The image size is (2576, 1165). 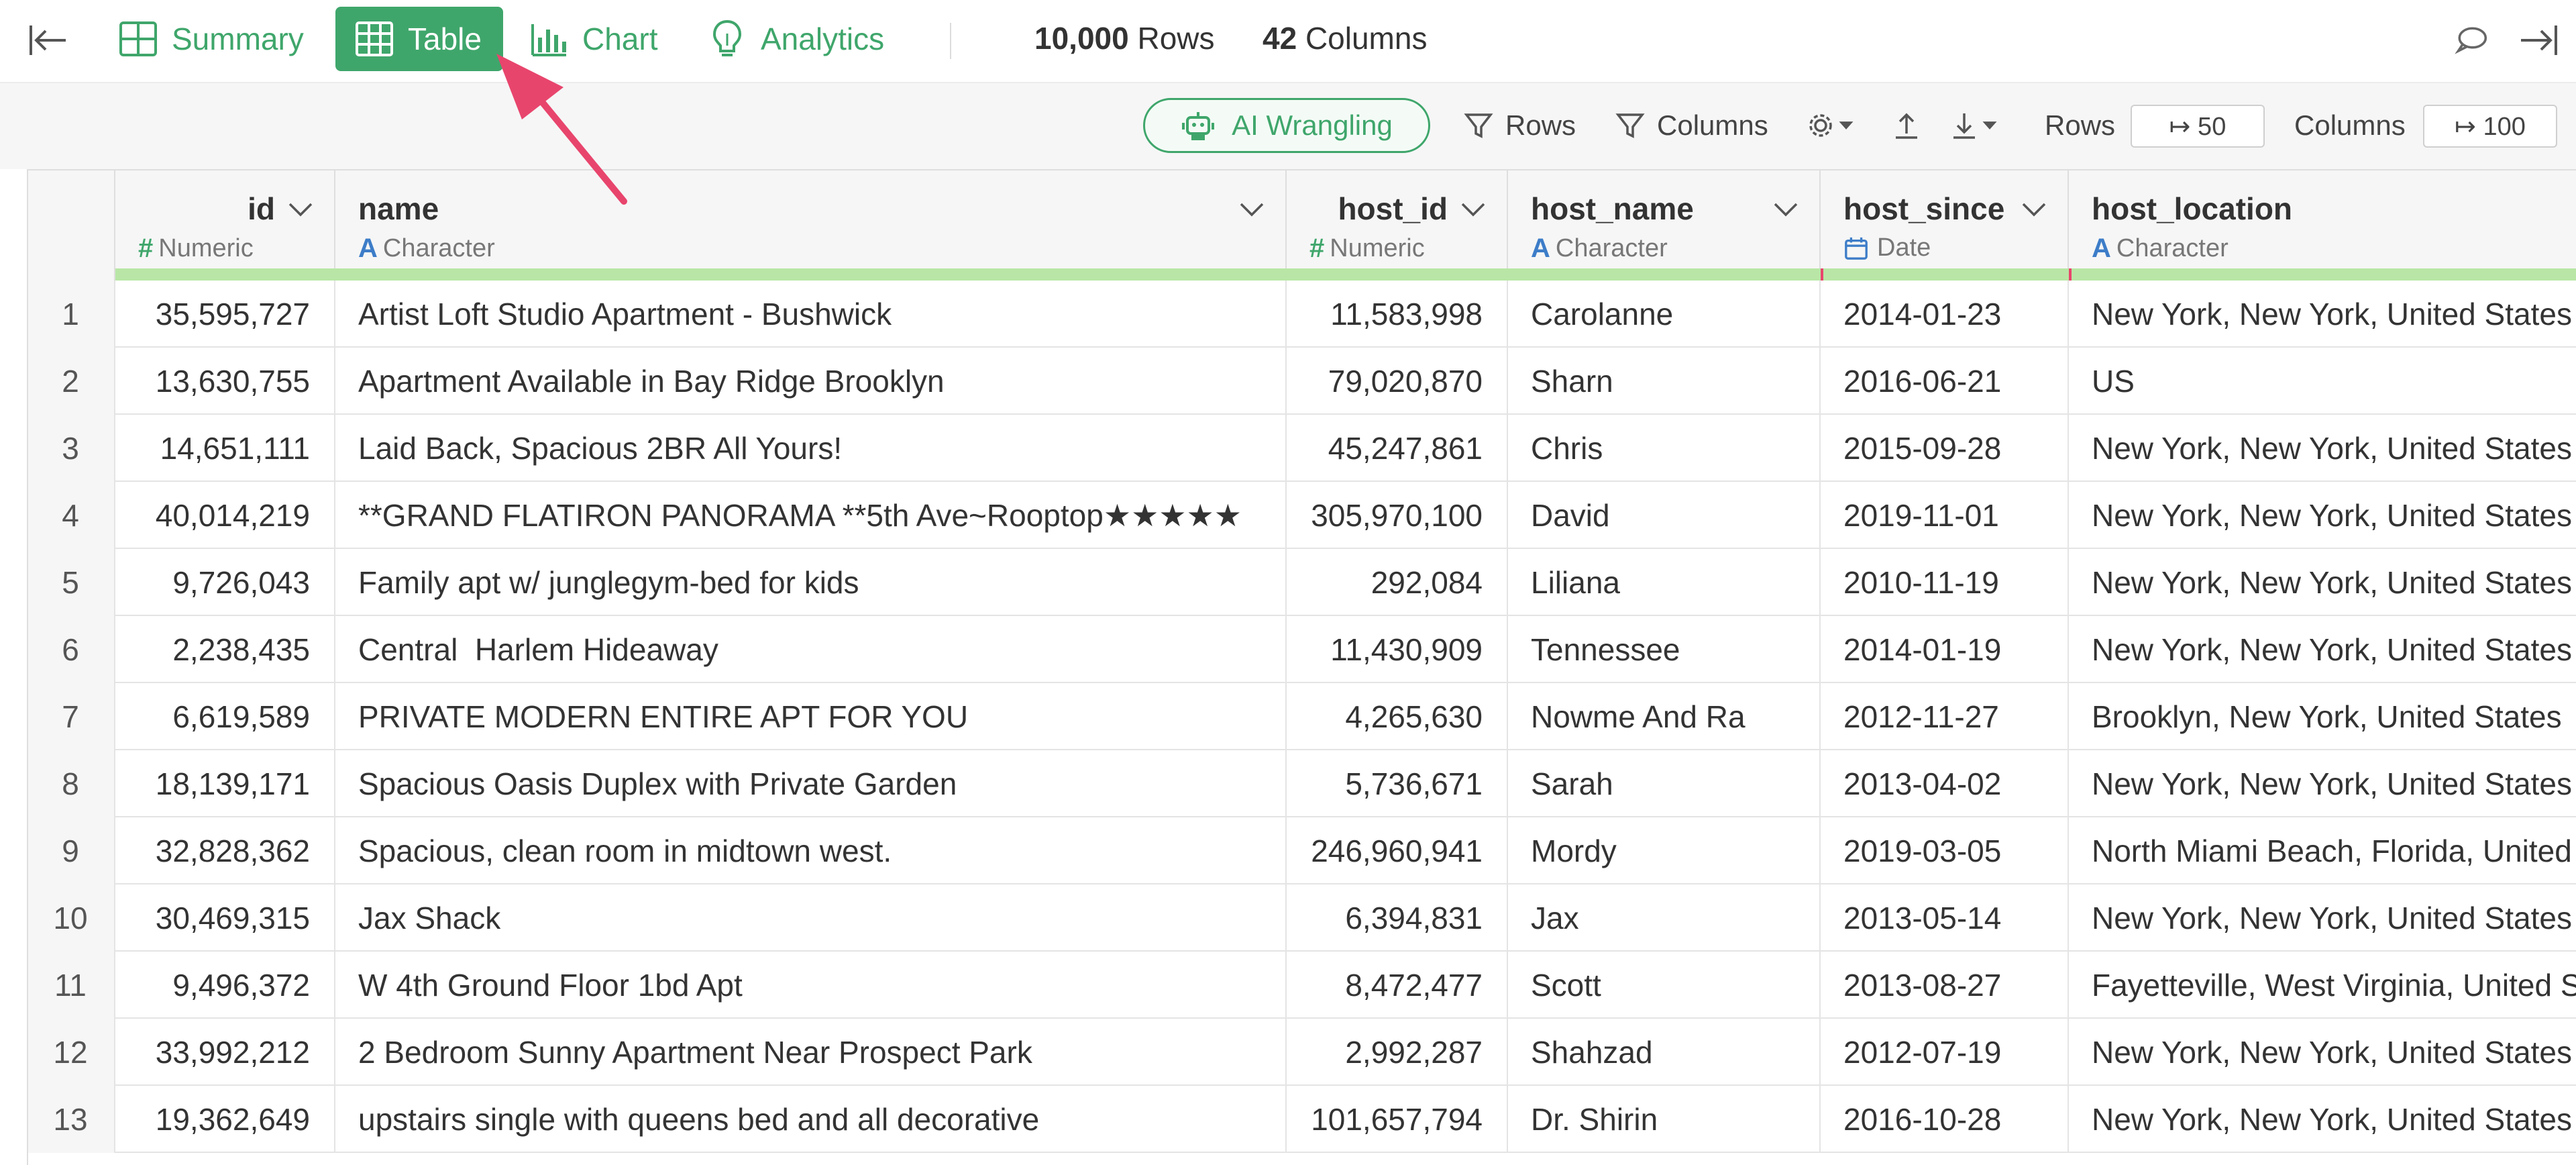 What do you see at coordinates (2471, 40) in the screenshot?
I see `comment-icon` at bounding box center [2471, 40].